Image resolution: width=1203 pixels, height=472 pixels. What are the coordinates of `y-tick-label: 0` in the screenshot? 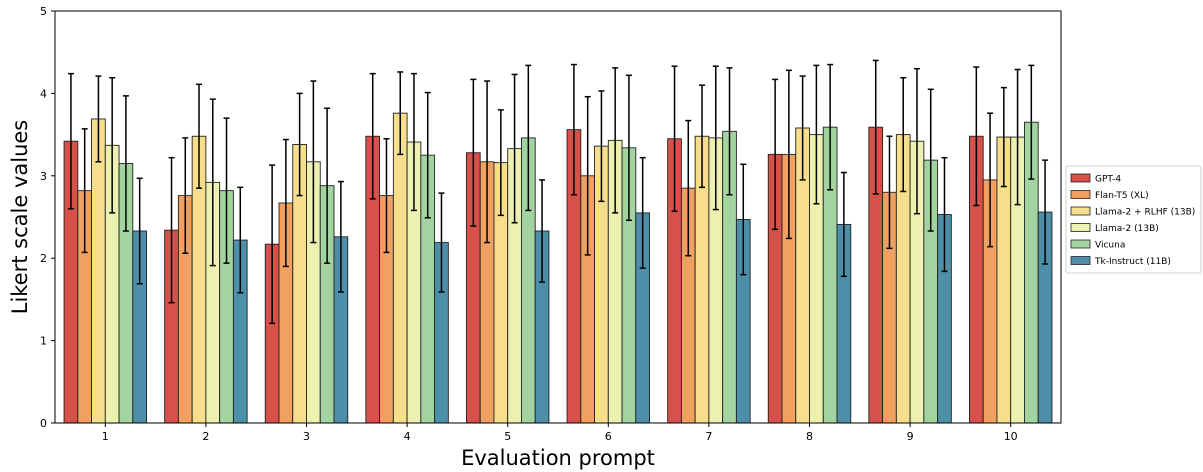 It's located at (43, 423).